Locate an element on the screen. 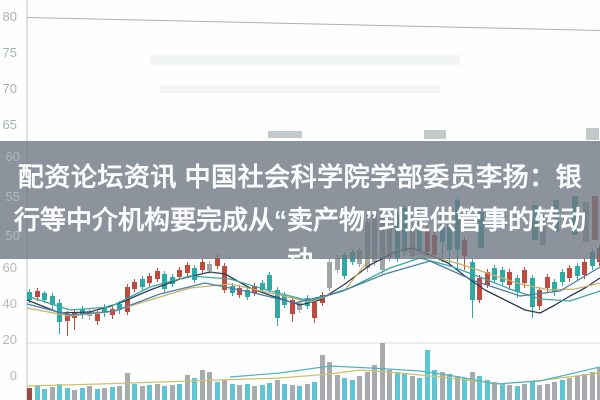  axis-label: 50 is located at coordinates (12, 235).